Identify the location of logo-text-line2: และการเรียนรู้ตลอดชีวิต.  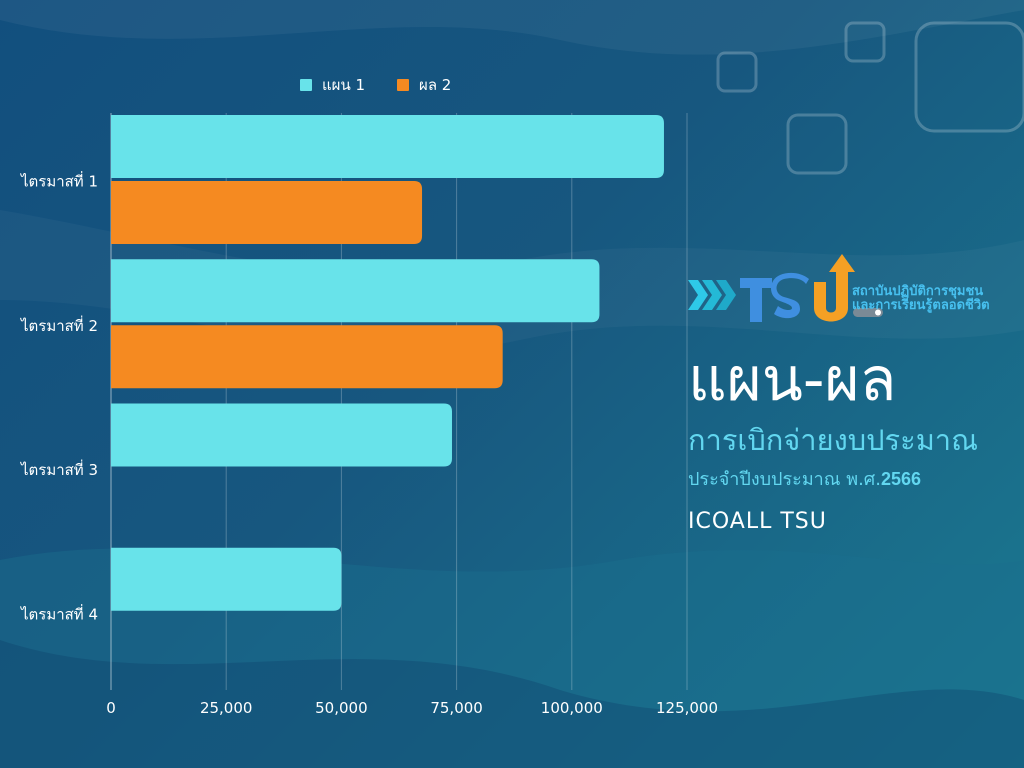
(921, 305).